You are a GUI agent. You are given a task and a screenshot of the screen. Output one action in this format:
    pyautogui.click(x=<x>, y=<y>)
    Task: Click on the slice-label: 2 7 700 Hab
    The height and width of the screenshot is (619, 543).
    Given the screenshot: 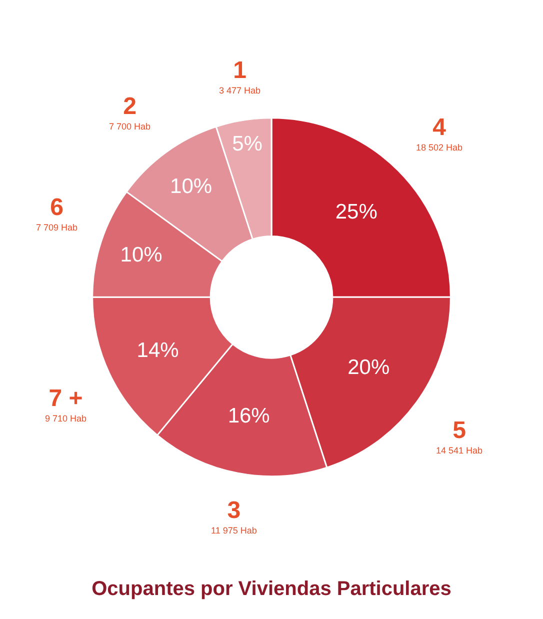 What is the action you would take?
    pyautogui.click(x=130, y=112)
    